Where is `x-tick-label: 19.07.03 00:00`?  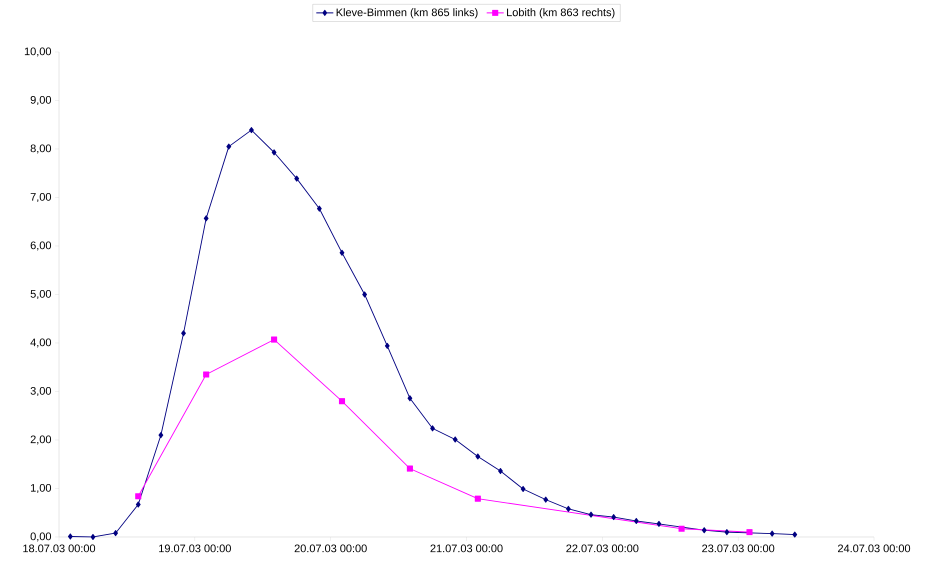 x-tick-label: 19.07.03 00:00 is located at coordinates (195, 548).